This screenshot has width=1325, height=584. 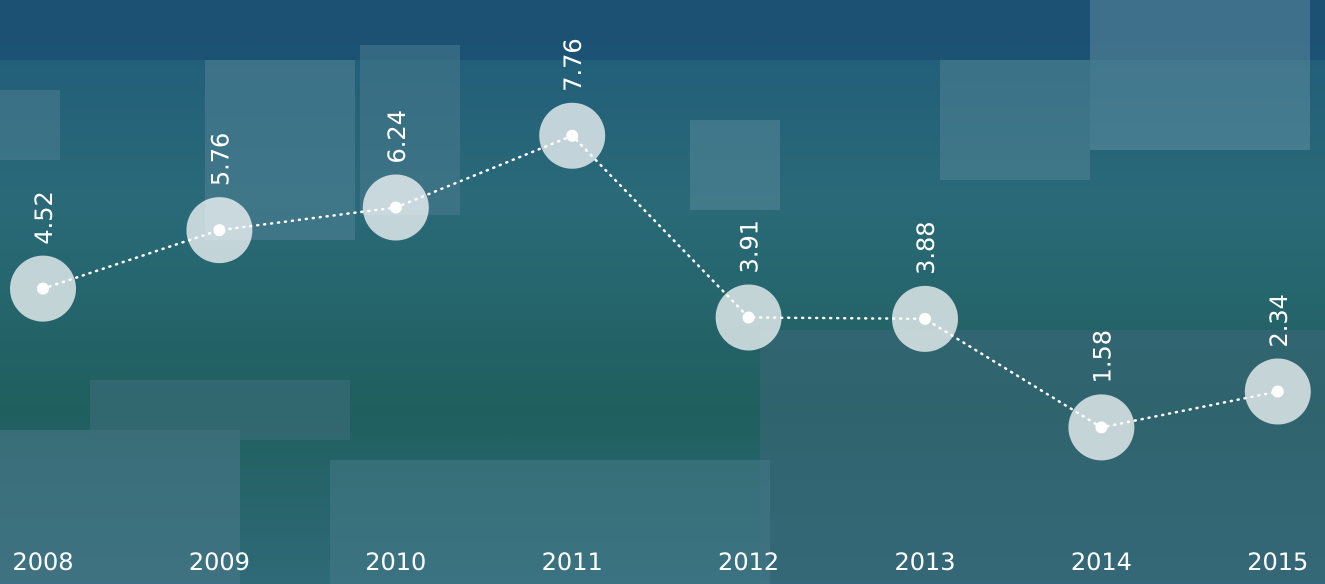 What do you see at coordinates (924, 562) in the screenshot?
I see `x-tick-label: 2013` at bounding box center [924, 562].